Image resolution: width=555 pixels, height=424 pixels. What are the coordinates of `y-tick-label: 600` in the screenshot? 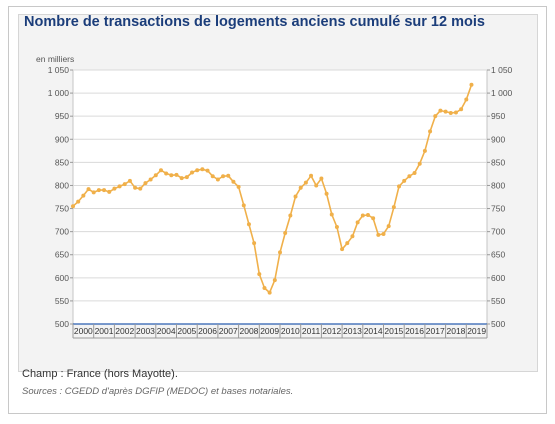 It's located at (62, 278).